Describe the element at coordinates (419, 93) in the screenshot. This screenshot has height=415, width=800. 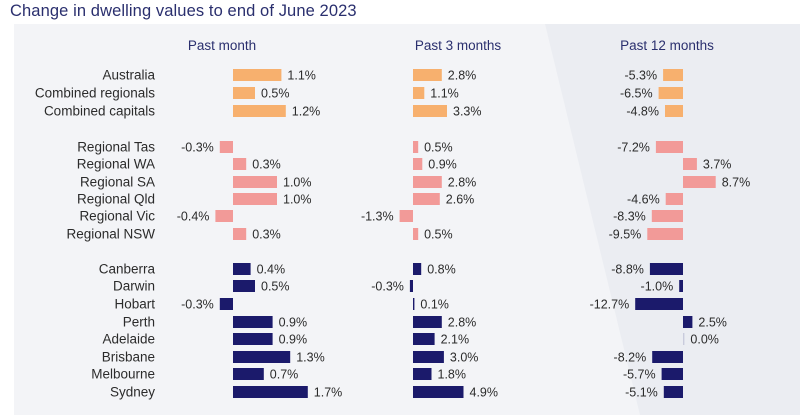
I see `bar-past-3-months-combined-regionals` at that location.